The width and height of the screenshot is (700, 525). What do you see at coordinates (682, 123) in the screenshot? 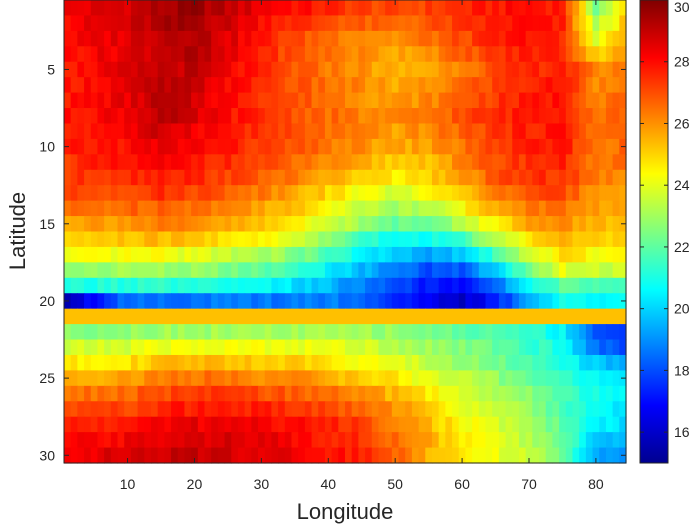
I see `colorbar-tick-label: 26` at bounding box center [682, 123].